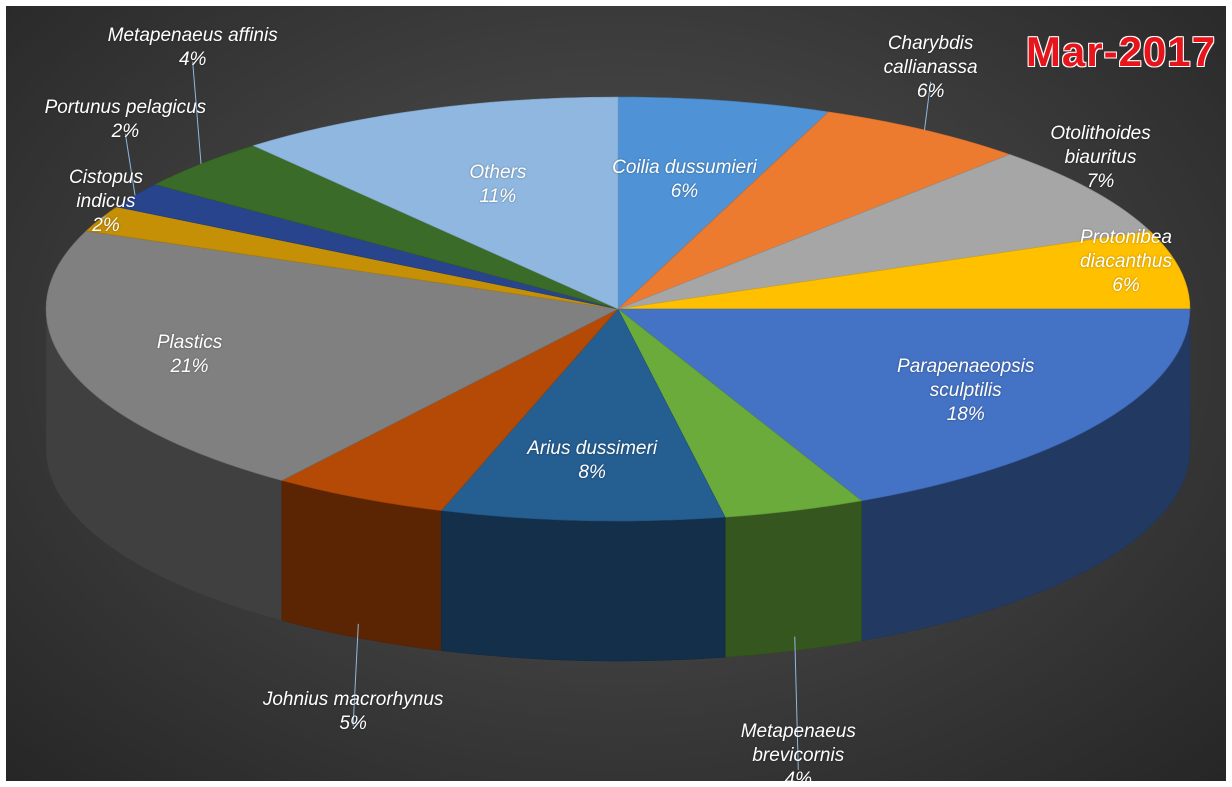 This screenshot has height=787, width=1232. I want to click on slice-label-name: Others, so click(498, 173).